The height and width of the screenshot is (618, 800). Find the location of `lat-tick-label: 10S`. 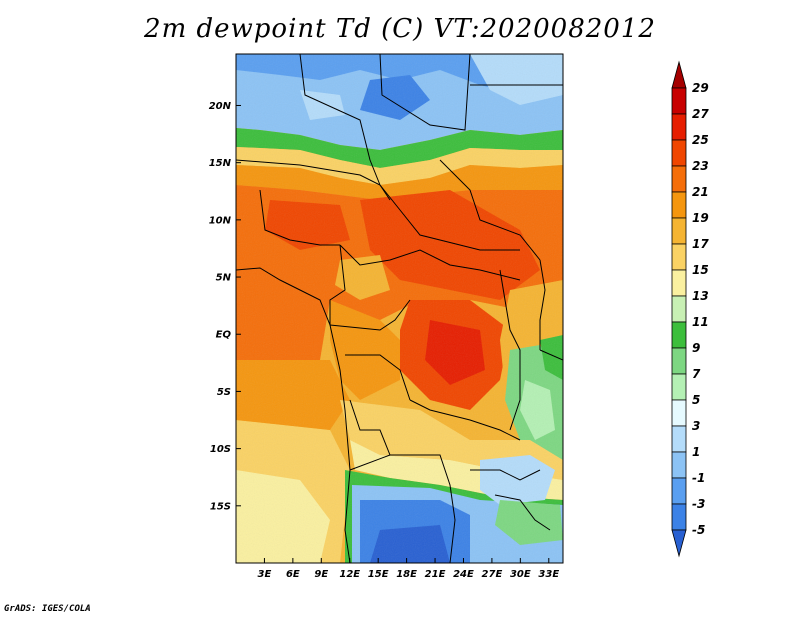

lat-tick-label: 10S is located at coordinates (220, 449).